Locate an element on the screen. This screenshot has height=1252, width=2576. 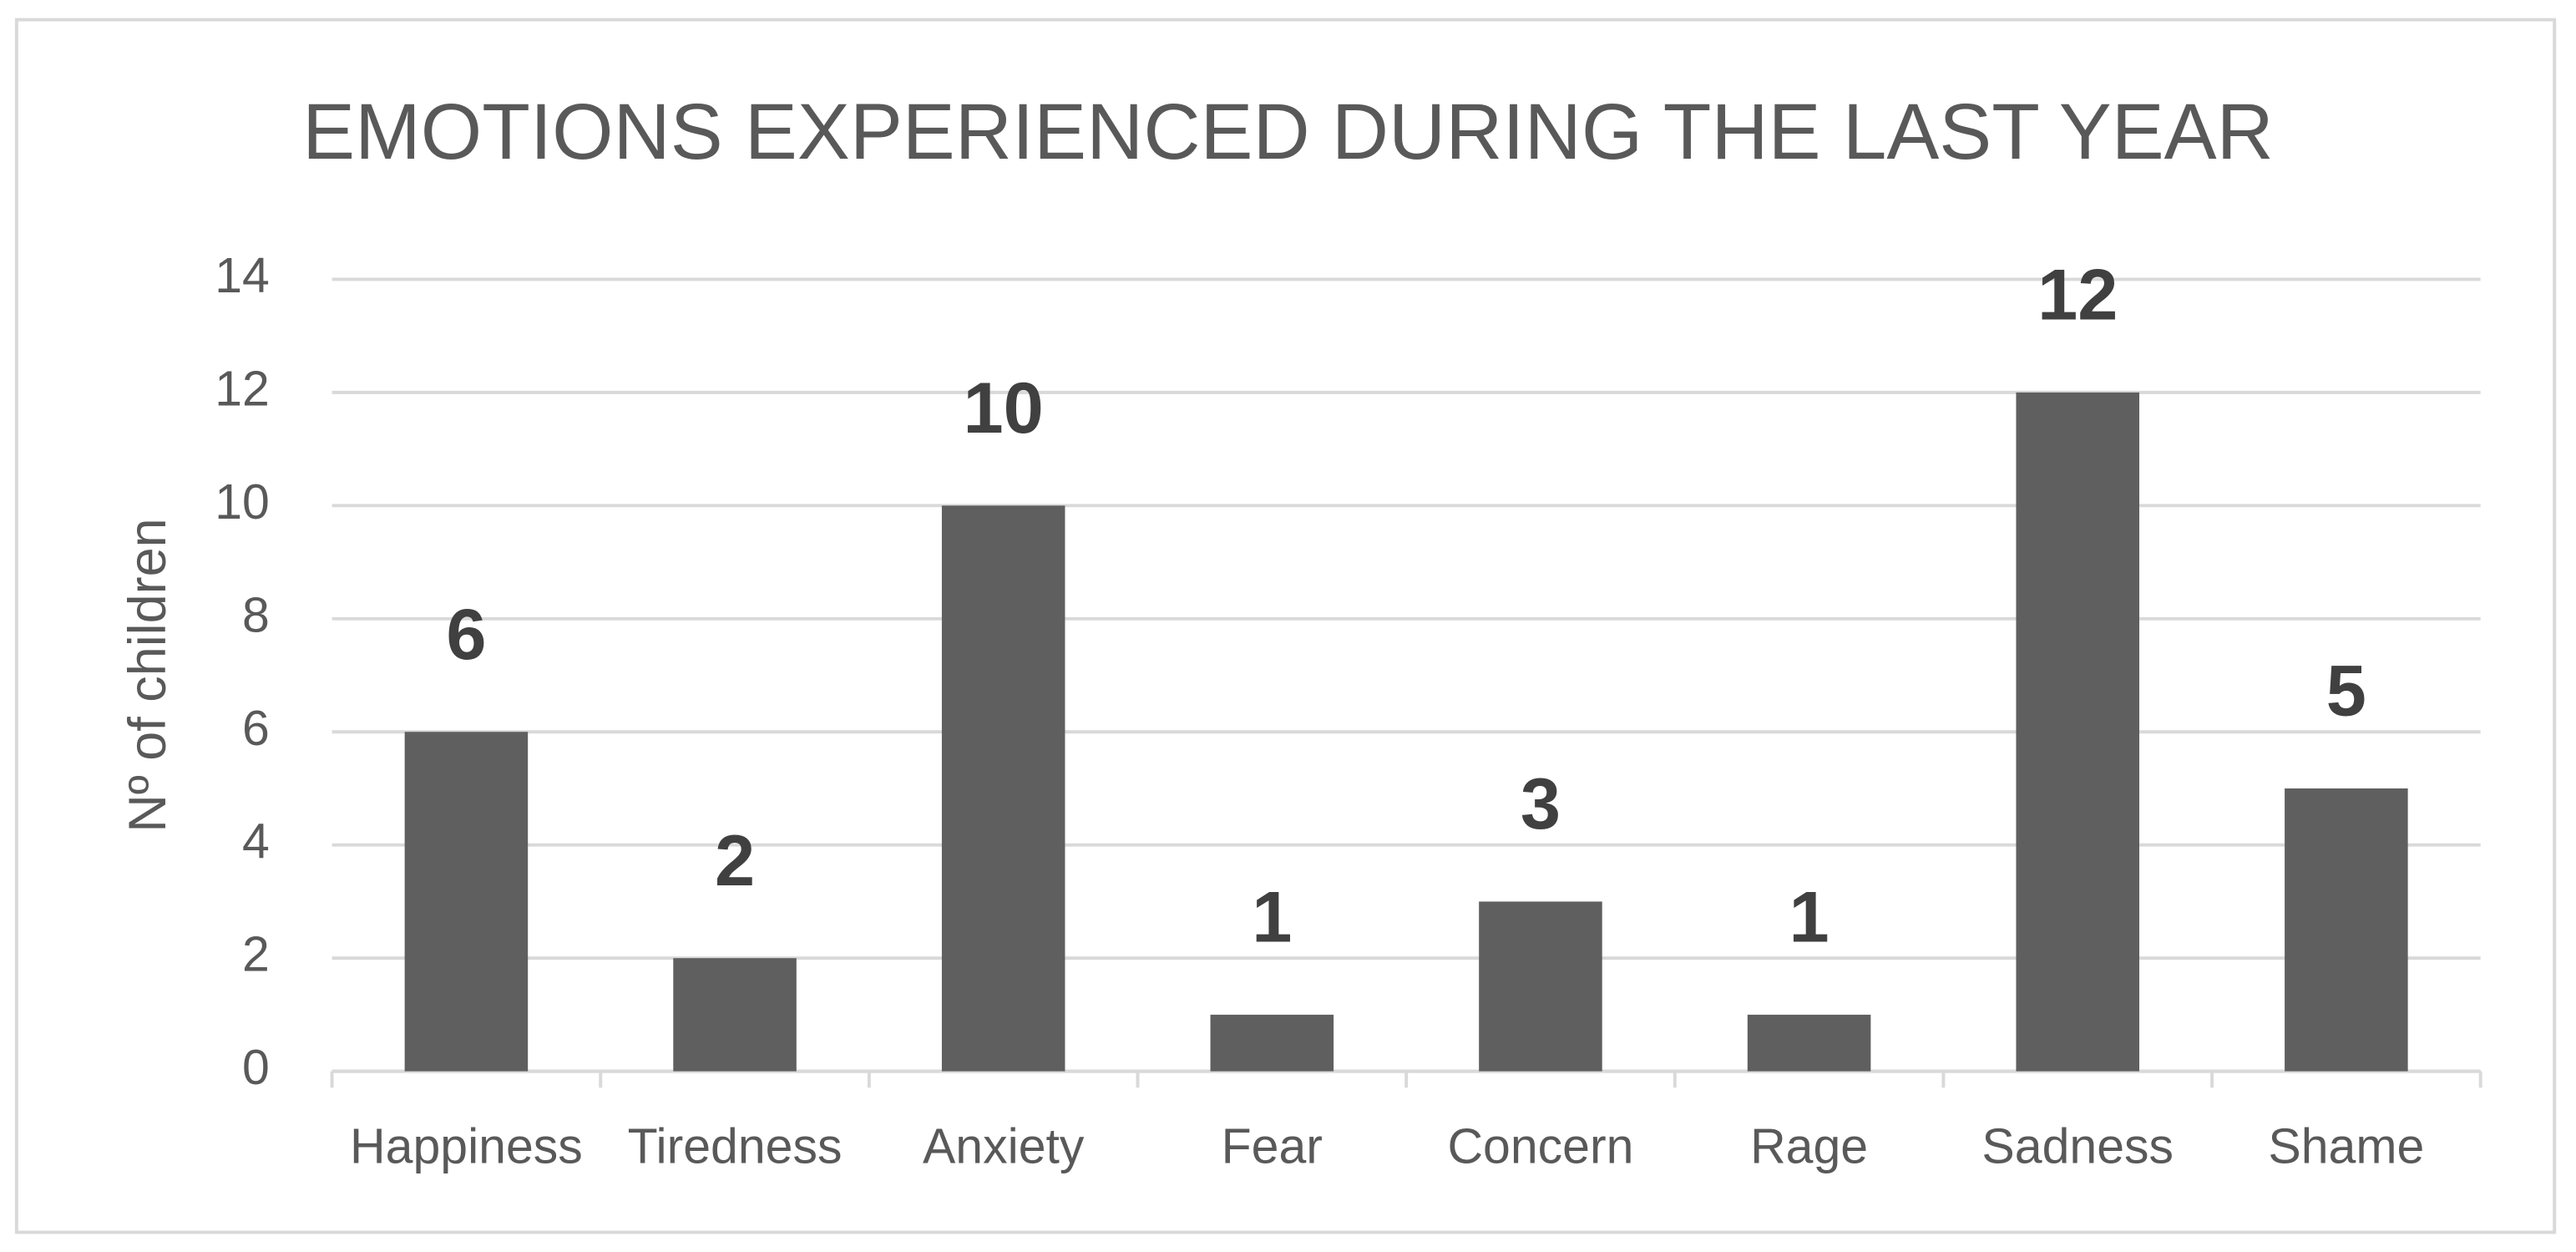
y-tick-label: 8 is located at coordinates (256, 615).